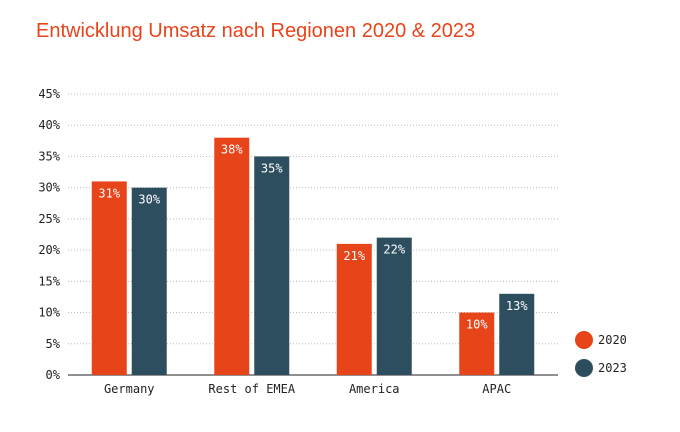  I want to click on y-tick-label: 10%, so click(49, 313).